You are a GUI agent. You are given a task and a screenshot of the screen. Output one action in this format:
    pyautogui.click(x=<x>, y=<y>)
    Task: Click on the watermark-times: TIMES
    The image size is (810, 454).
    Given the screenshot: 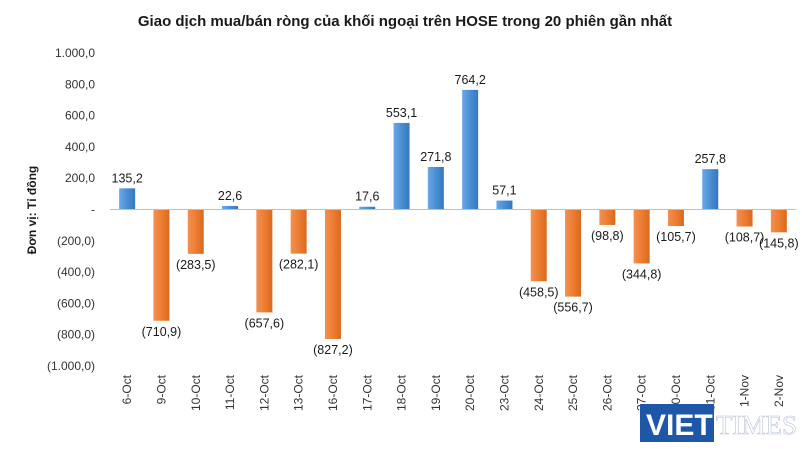 What is the action you would take?
    pyautogui.click(x=756, y=425)
    